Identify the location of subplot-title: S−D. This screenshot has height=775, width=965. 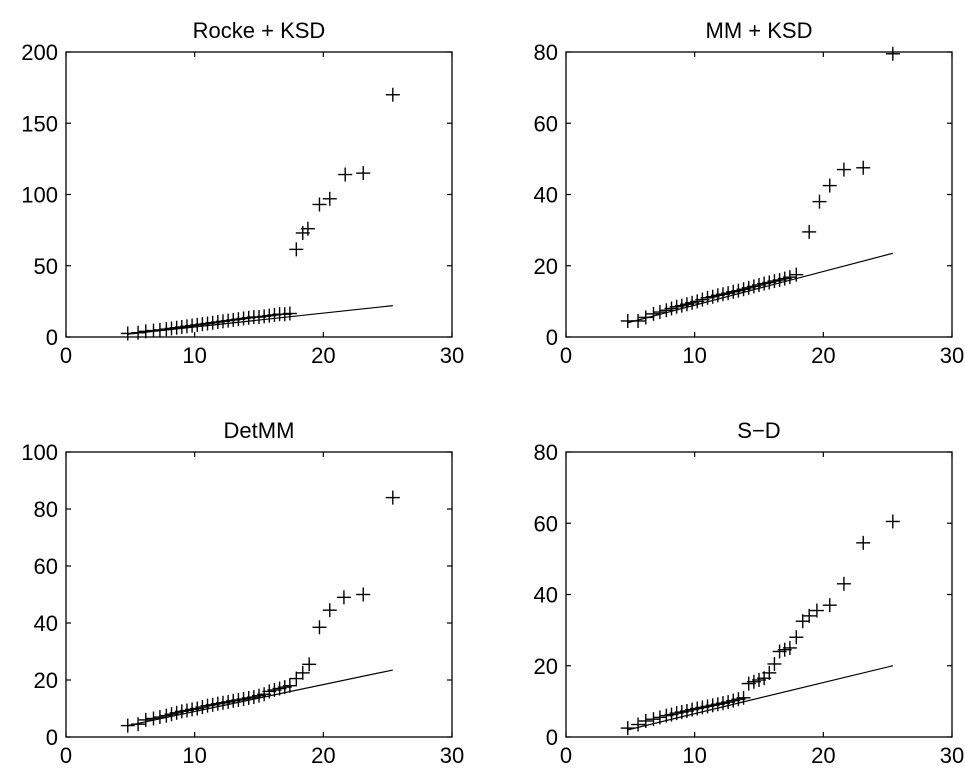
(758, 430).